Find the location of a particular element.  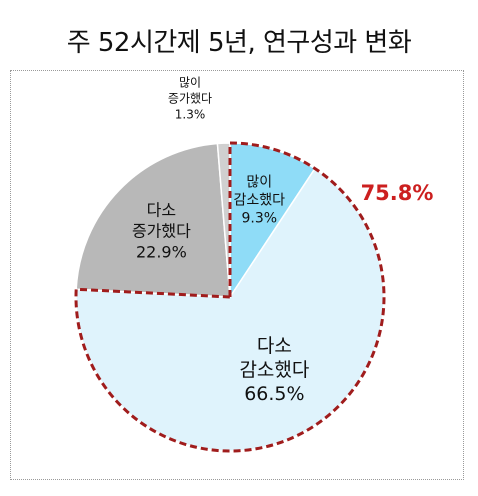

slice-value-label: 1.3% is located at coordinates (190, 115).